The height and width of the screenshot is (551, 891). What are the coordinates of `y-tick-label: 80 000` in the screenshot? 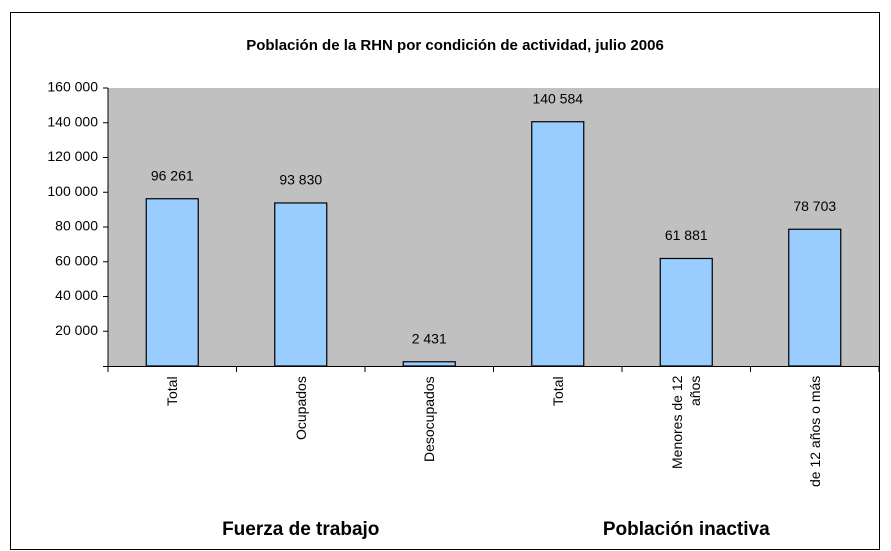 It's located at (76, 226).